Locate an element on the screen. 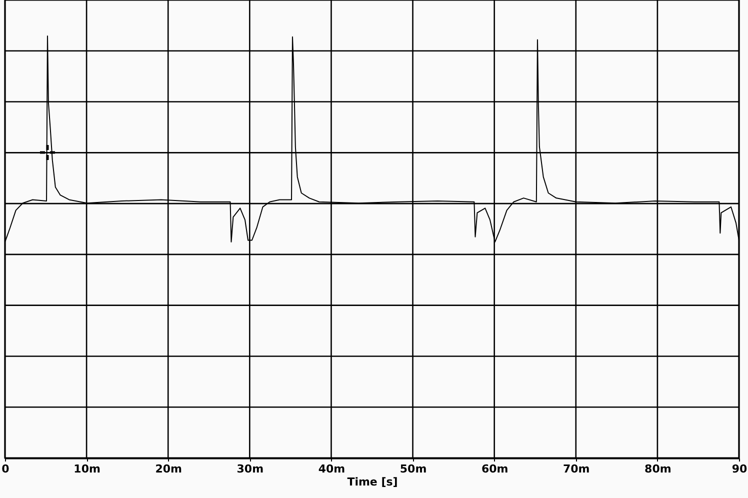 This screenshot has height=498, width=748. x-tick-label: 70m is located at coordinates (576, 469).